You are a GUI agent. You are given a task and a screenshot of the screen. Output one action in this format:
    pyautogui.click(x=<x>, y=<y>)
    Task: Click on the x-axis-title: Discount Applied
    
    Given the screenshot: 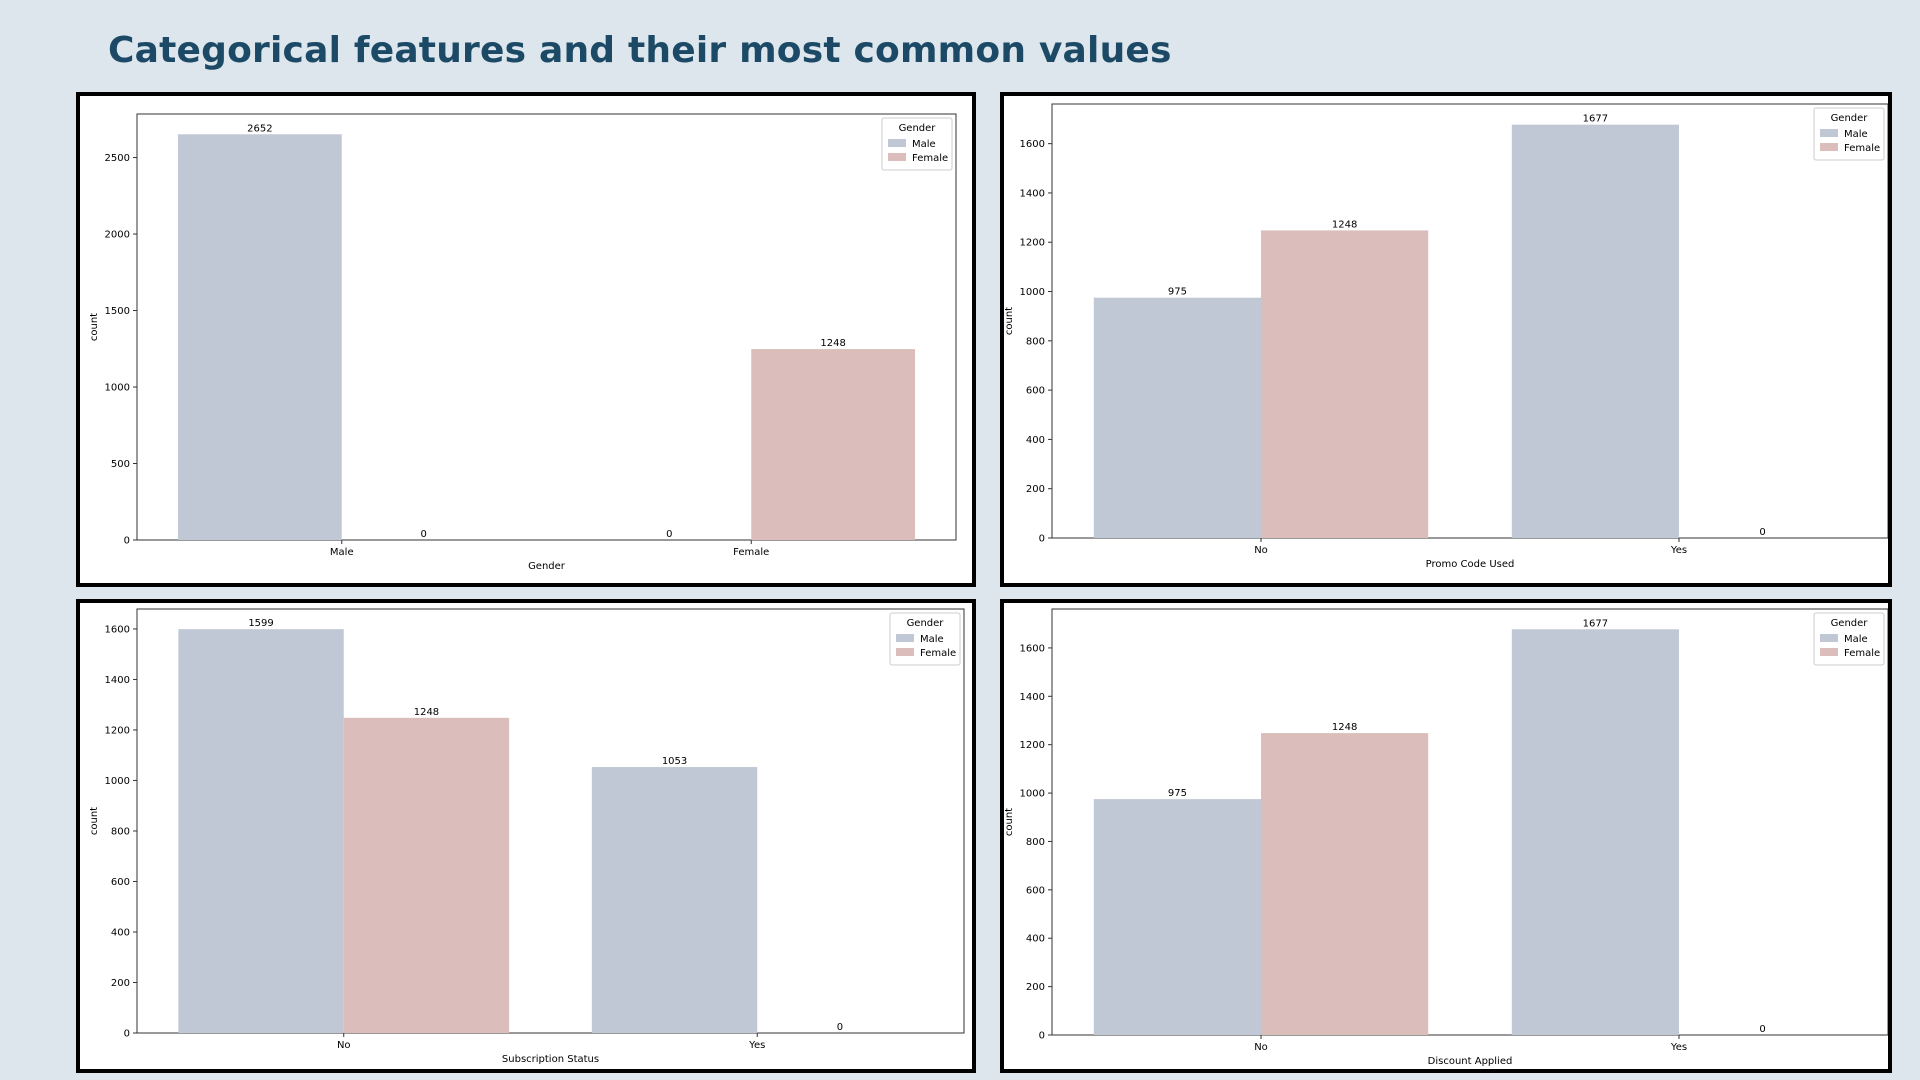 What is the action you would take?
    pyautogui.click(x=1470, y=1061)
    